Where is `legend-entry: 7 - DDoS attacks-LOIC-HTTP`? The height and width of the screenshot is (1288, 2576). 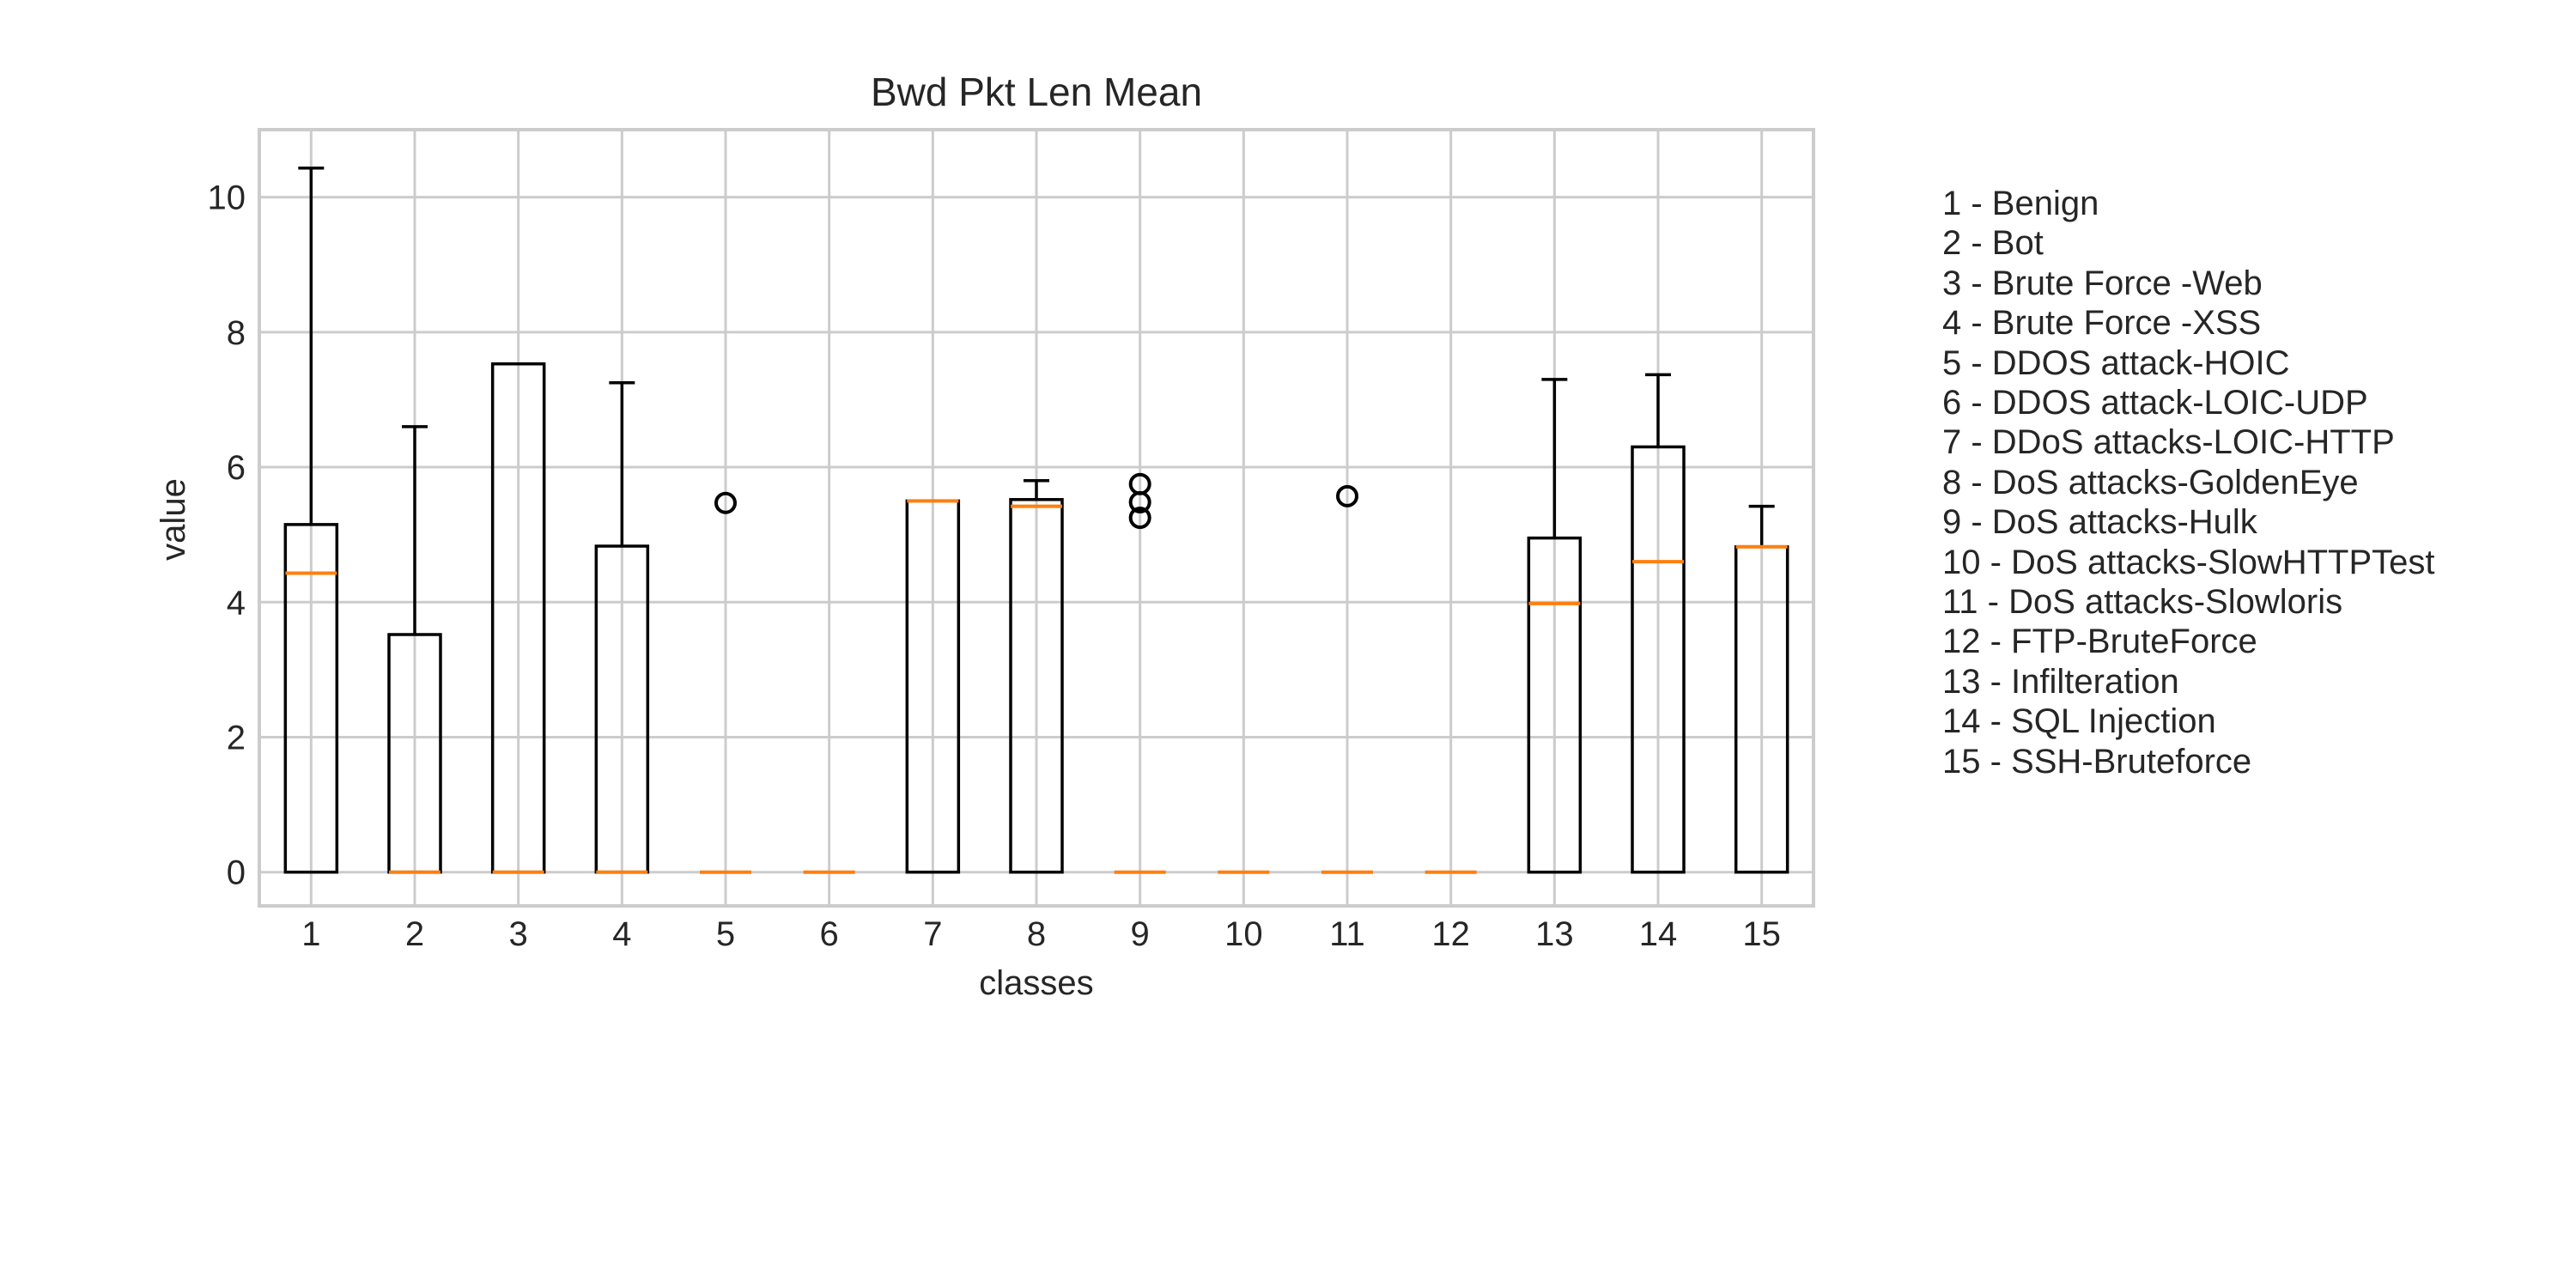 legend-entry: 7 - DDoS attacks-LOIC-HTTP is located at coordinates (2168, 442).